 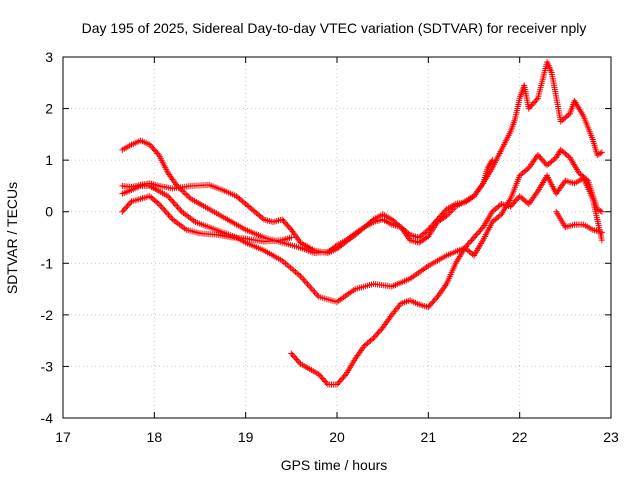 What do you see at coordinates (47, 418) in the screenshot?
I see `y-tick-label: -4` at bounding box center [47, 418].